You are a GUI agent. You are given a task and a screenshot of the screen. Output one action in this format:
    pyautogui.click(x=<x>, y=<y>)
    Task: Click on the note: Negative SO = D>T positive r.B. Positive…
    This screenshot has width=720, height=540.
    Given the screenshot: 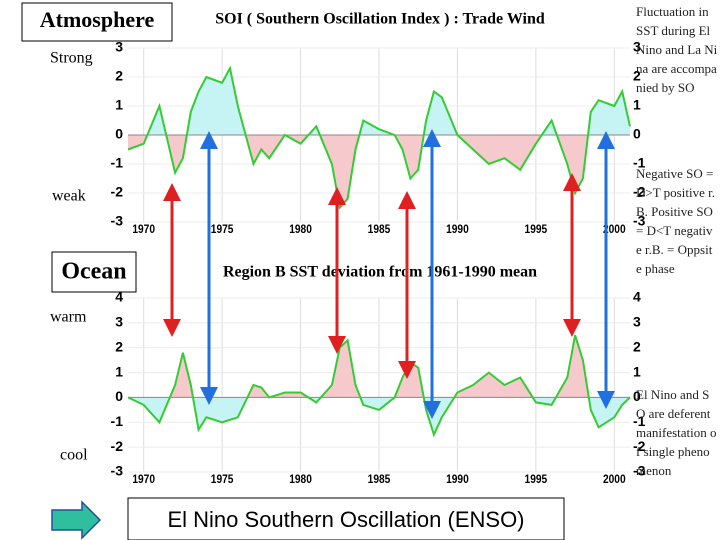 What is the action you would take?
    pyautogui.click(x=675, y=221)
    